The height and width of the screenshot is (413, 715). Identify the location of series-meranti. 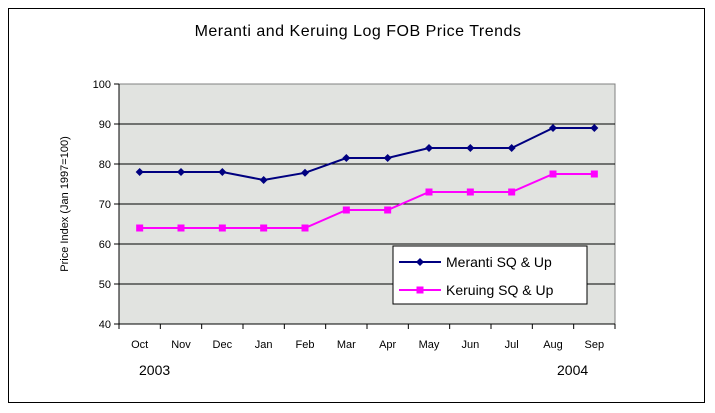
(367, 154).